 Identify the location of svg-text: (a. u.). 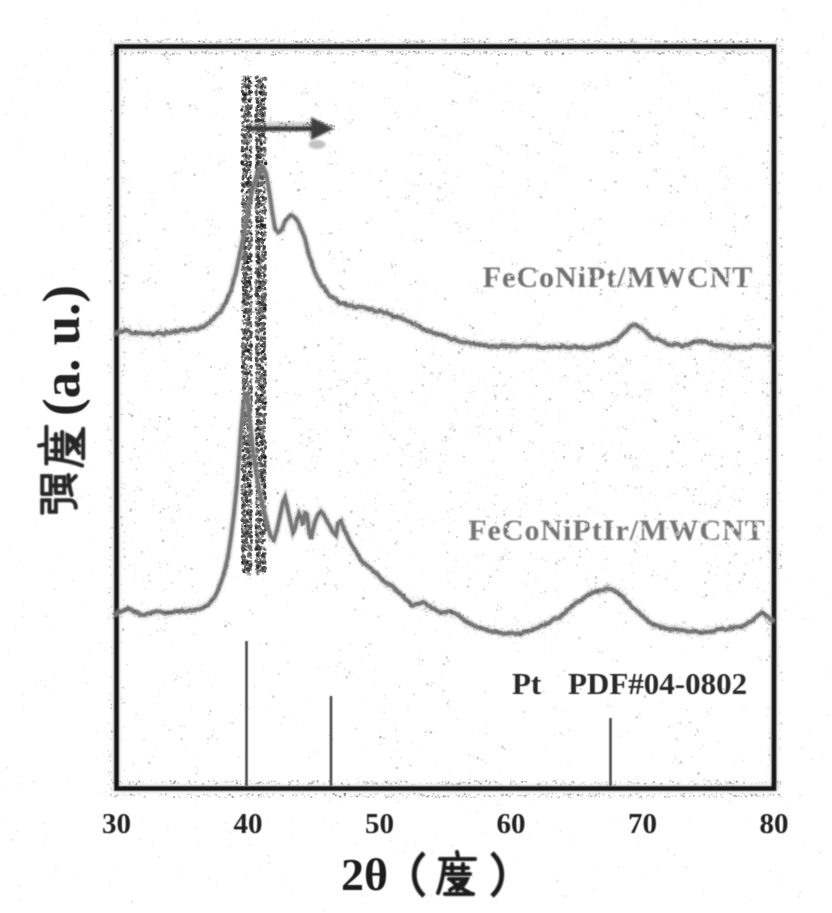
(62, 350).